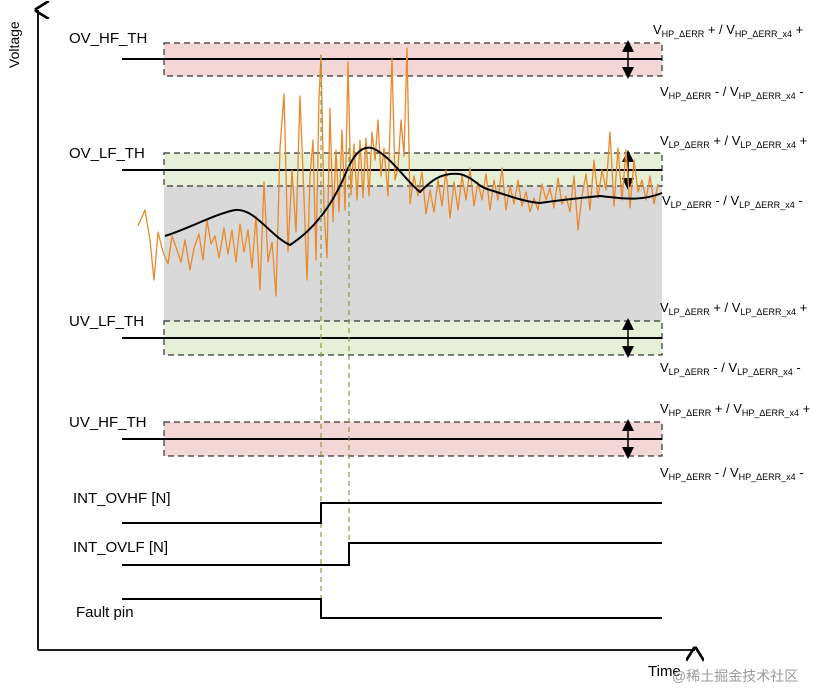  I want to click on int-ovhf-waveform, so click(392, 513).